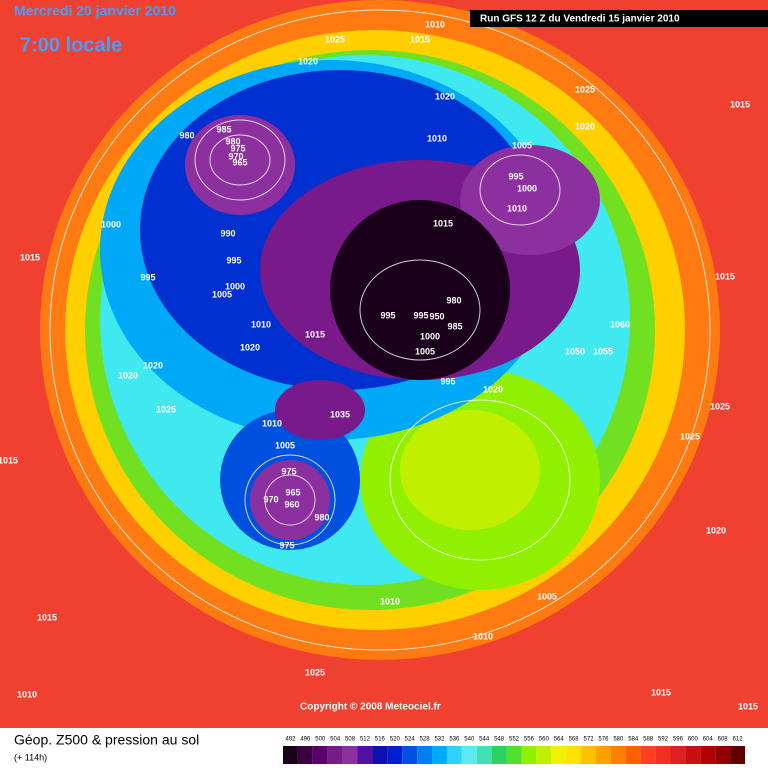  What do you see at coordinates (529, 740) in the screenshot?
I see `scale-label: 556` at bounding box center [529, 740].